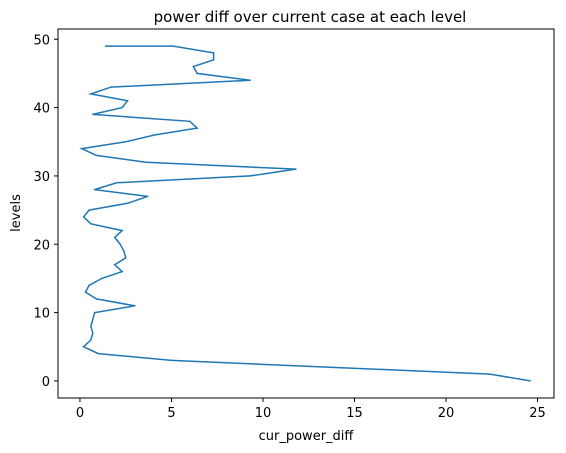 The image size is (566, 453). I want to click on x-tick-label: 5, so click(171, 413).